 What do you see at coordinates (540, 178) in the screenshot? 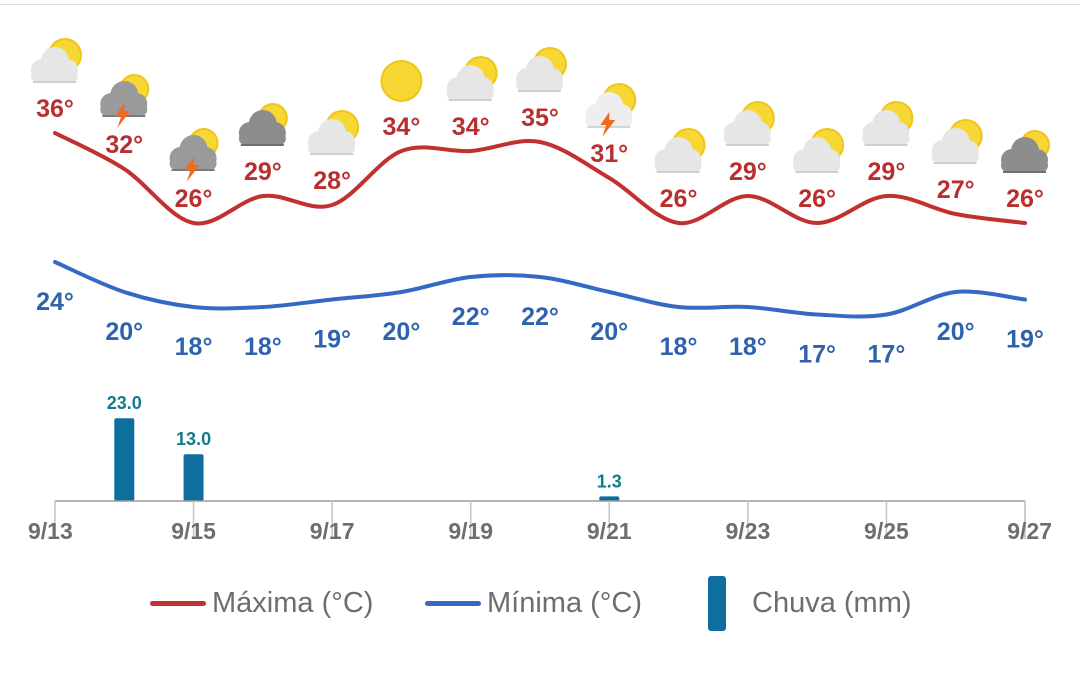
I see `max-temperature-line` at bounding box center [540, 178].